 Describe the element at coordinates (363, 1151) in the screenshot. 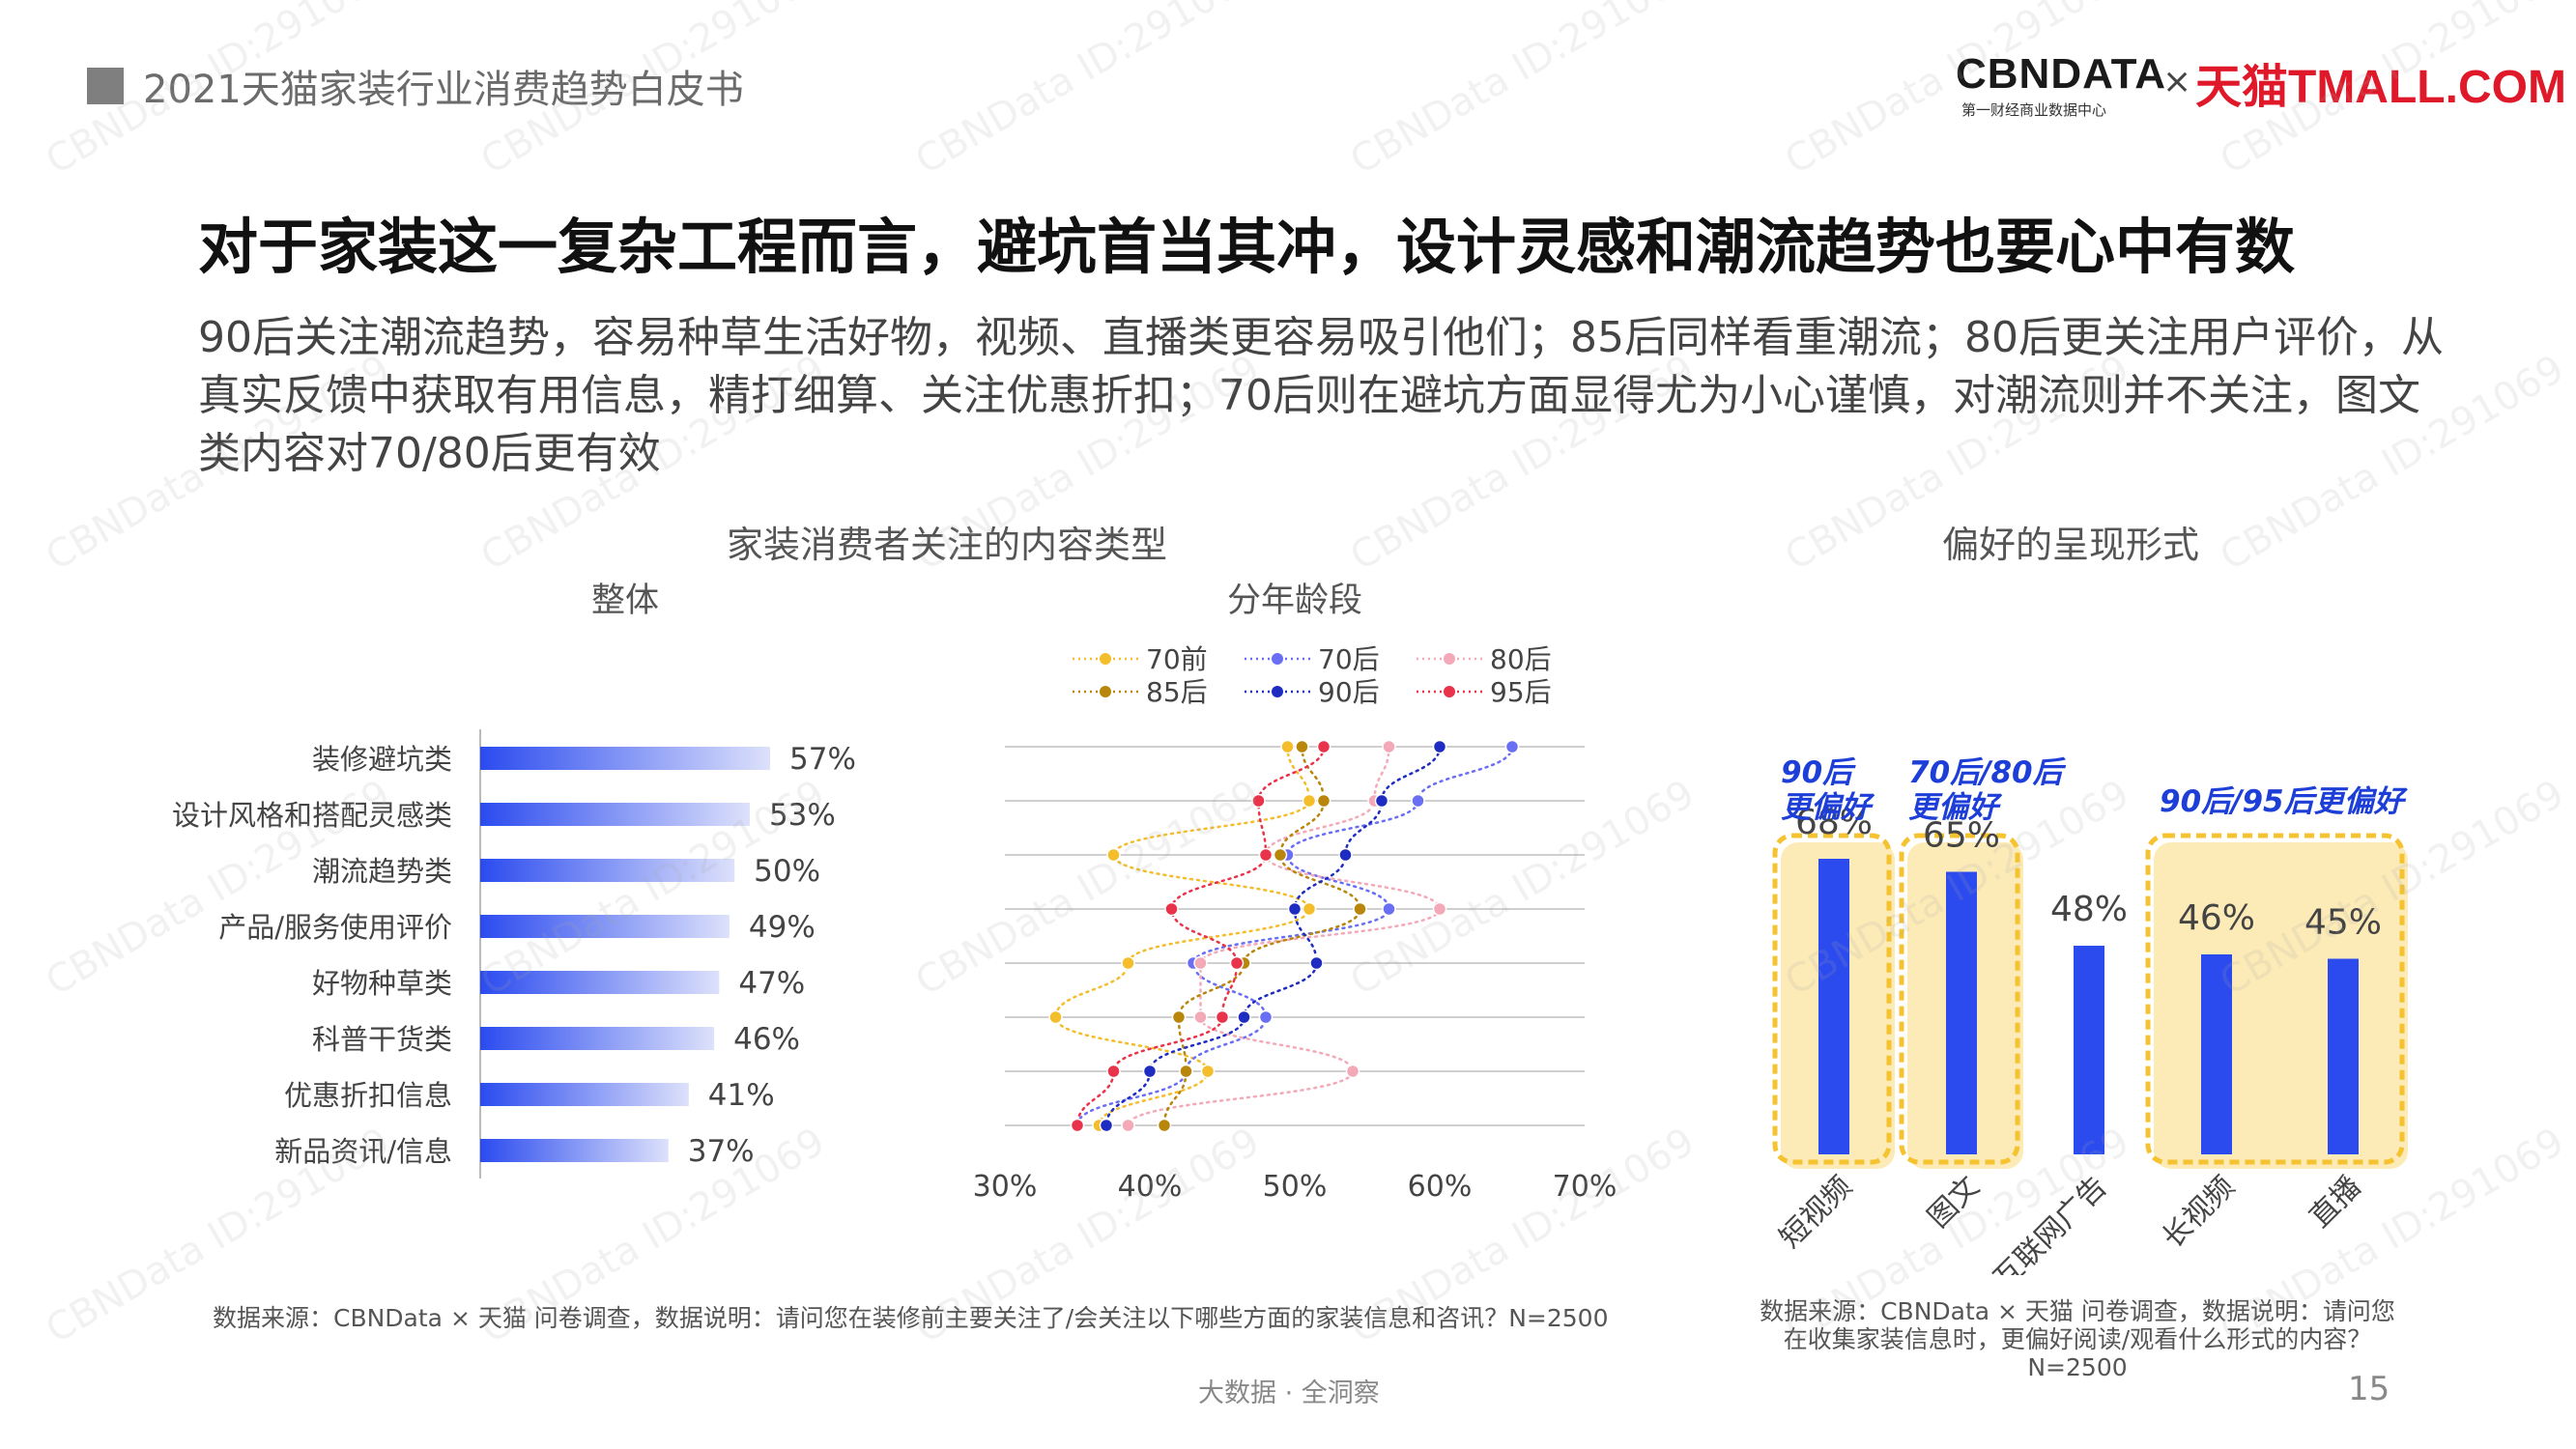

I see `overall-category-label: 新品资讯/信息` at that location.